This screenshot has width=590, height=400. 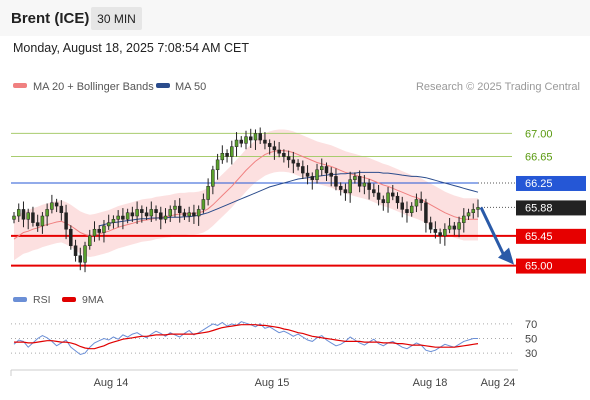 I want to click on rsi-legend-label: RSI, so click(x=42, y=300).